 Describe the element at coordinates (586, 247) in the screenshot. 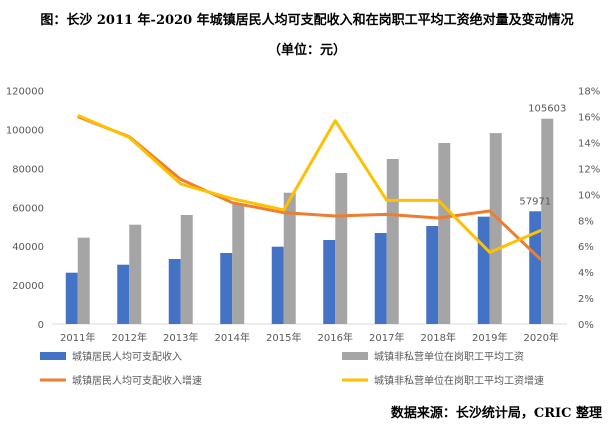

I see `y-right-tick-label: 6%` at that location.